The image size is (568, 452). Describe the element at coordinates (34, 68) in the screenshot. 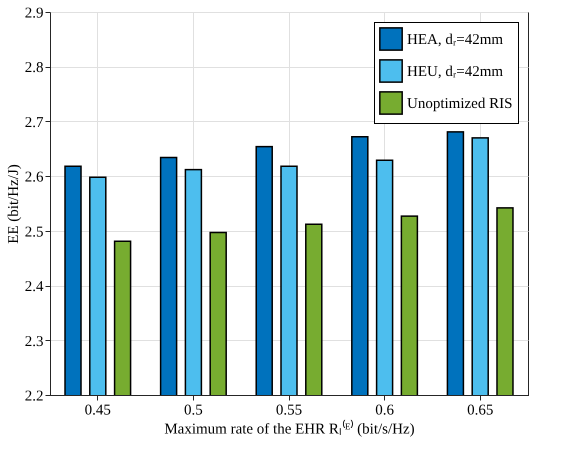

I see `y-tick-label: 2.8` at that location.